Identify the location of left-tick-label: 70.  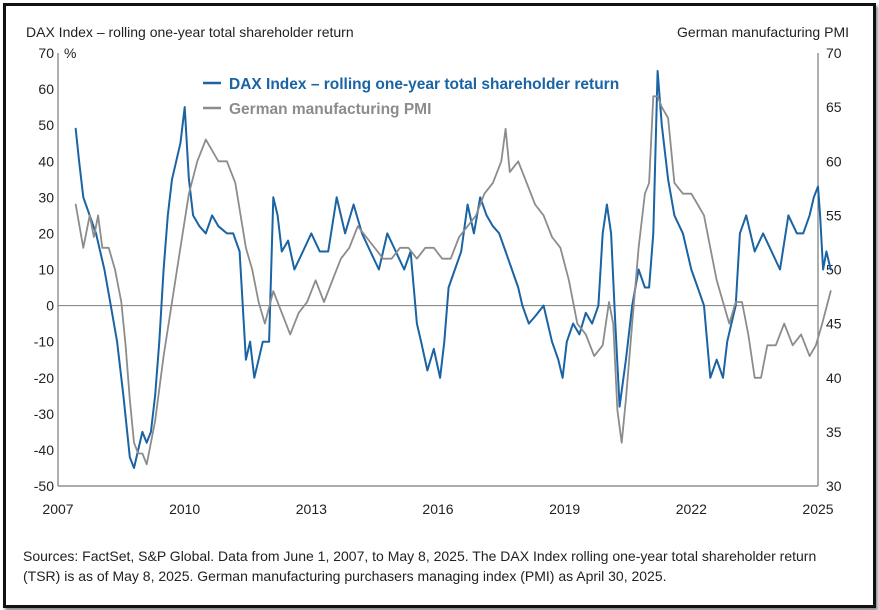
(46, 53).